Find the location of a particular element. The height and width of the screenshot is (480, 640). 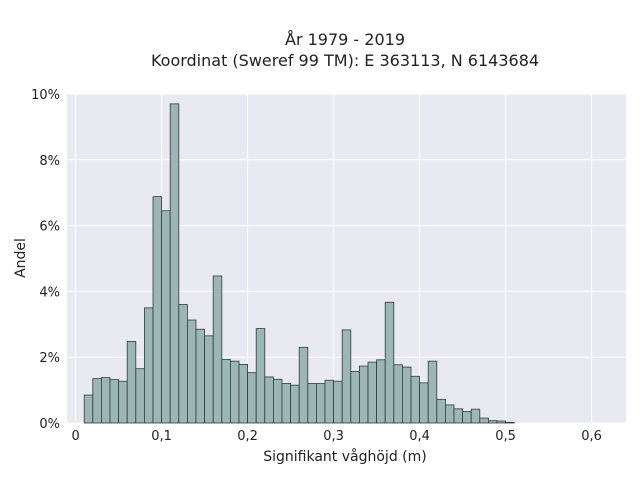

y-axis-label: Andel is located at coordinates (21, 258).